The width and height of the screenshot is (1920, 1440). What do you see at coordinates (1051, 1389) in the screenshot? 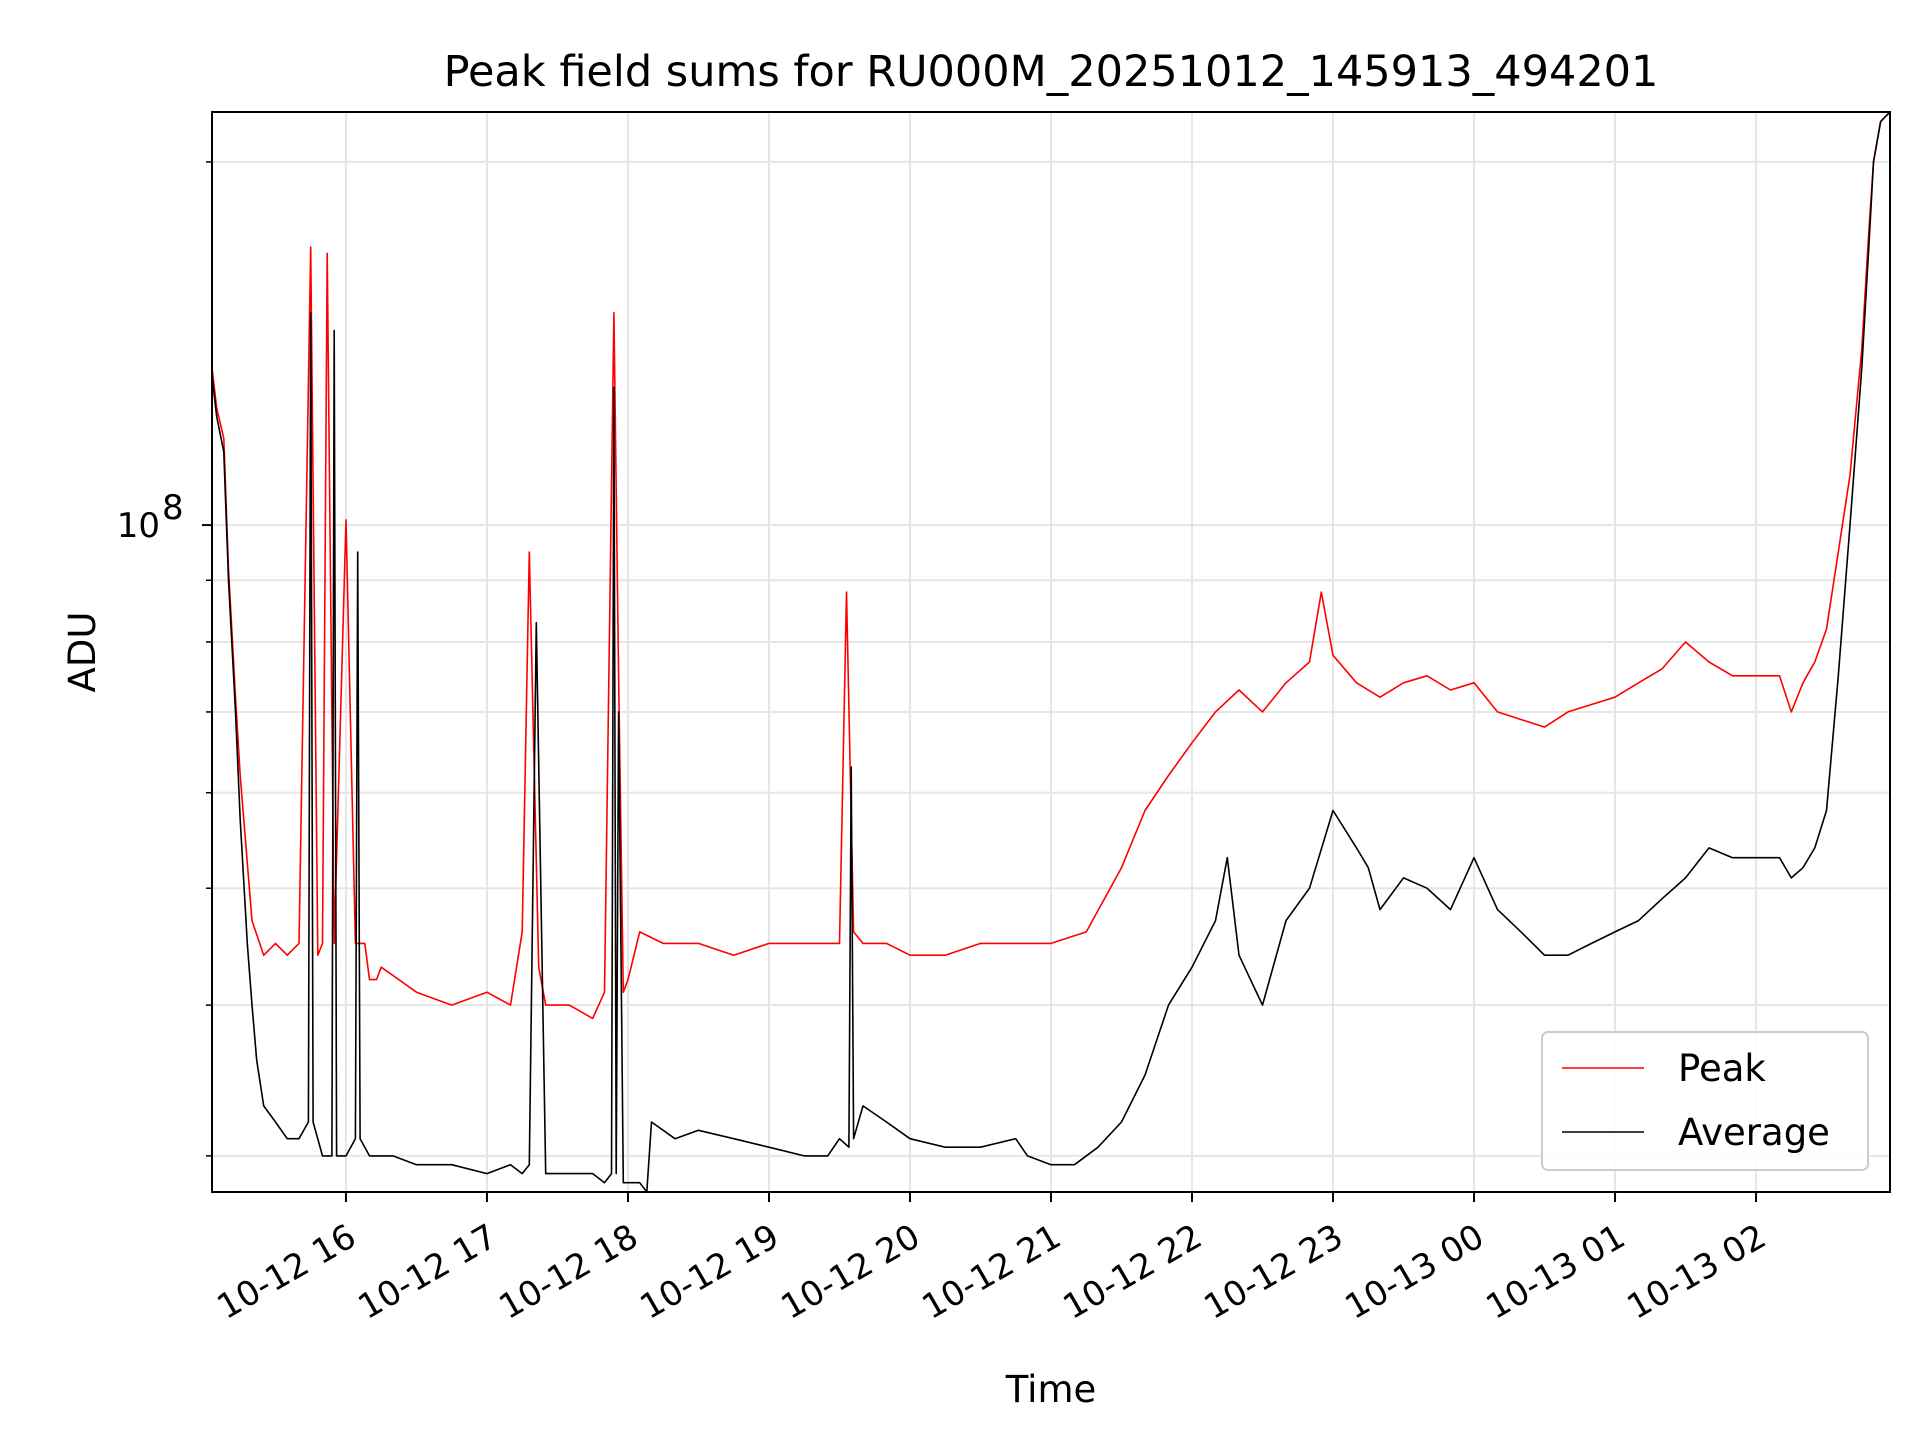
I see `x-axis-label: Time` at bounding box center [1051, 1389].